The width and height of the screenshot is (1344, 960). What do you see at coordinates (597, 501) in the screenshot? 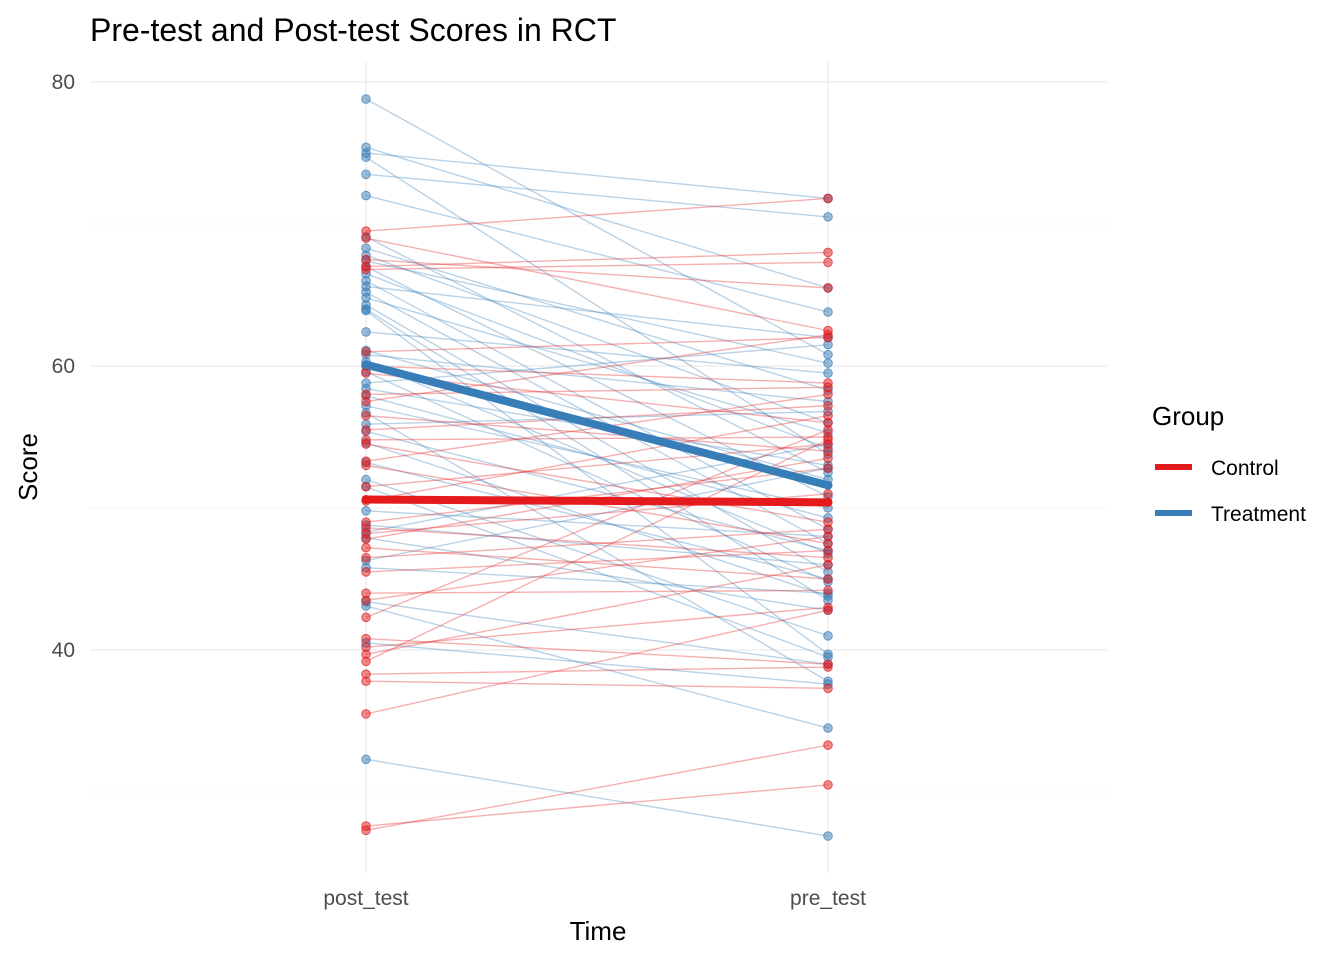
I see `mean-line-control` at bounding box center [597, 501].